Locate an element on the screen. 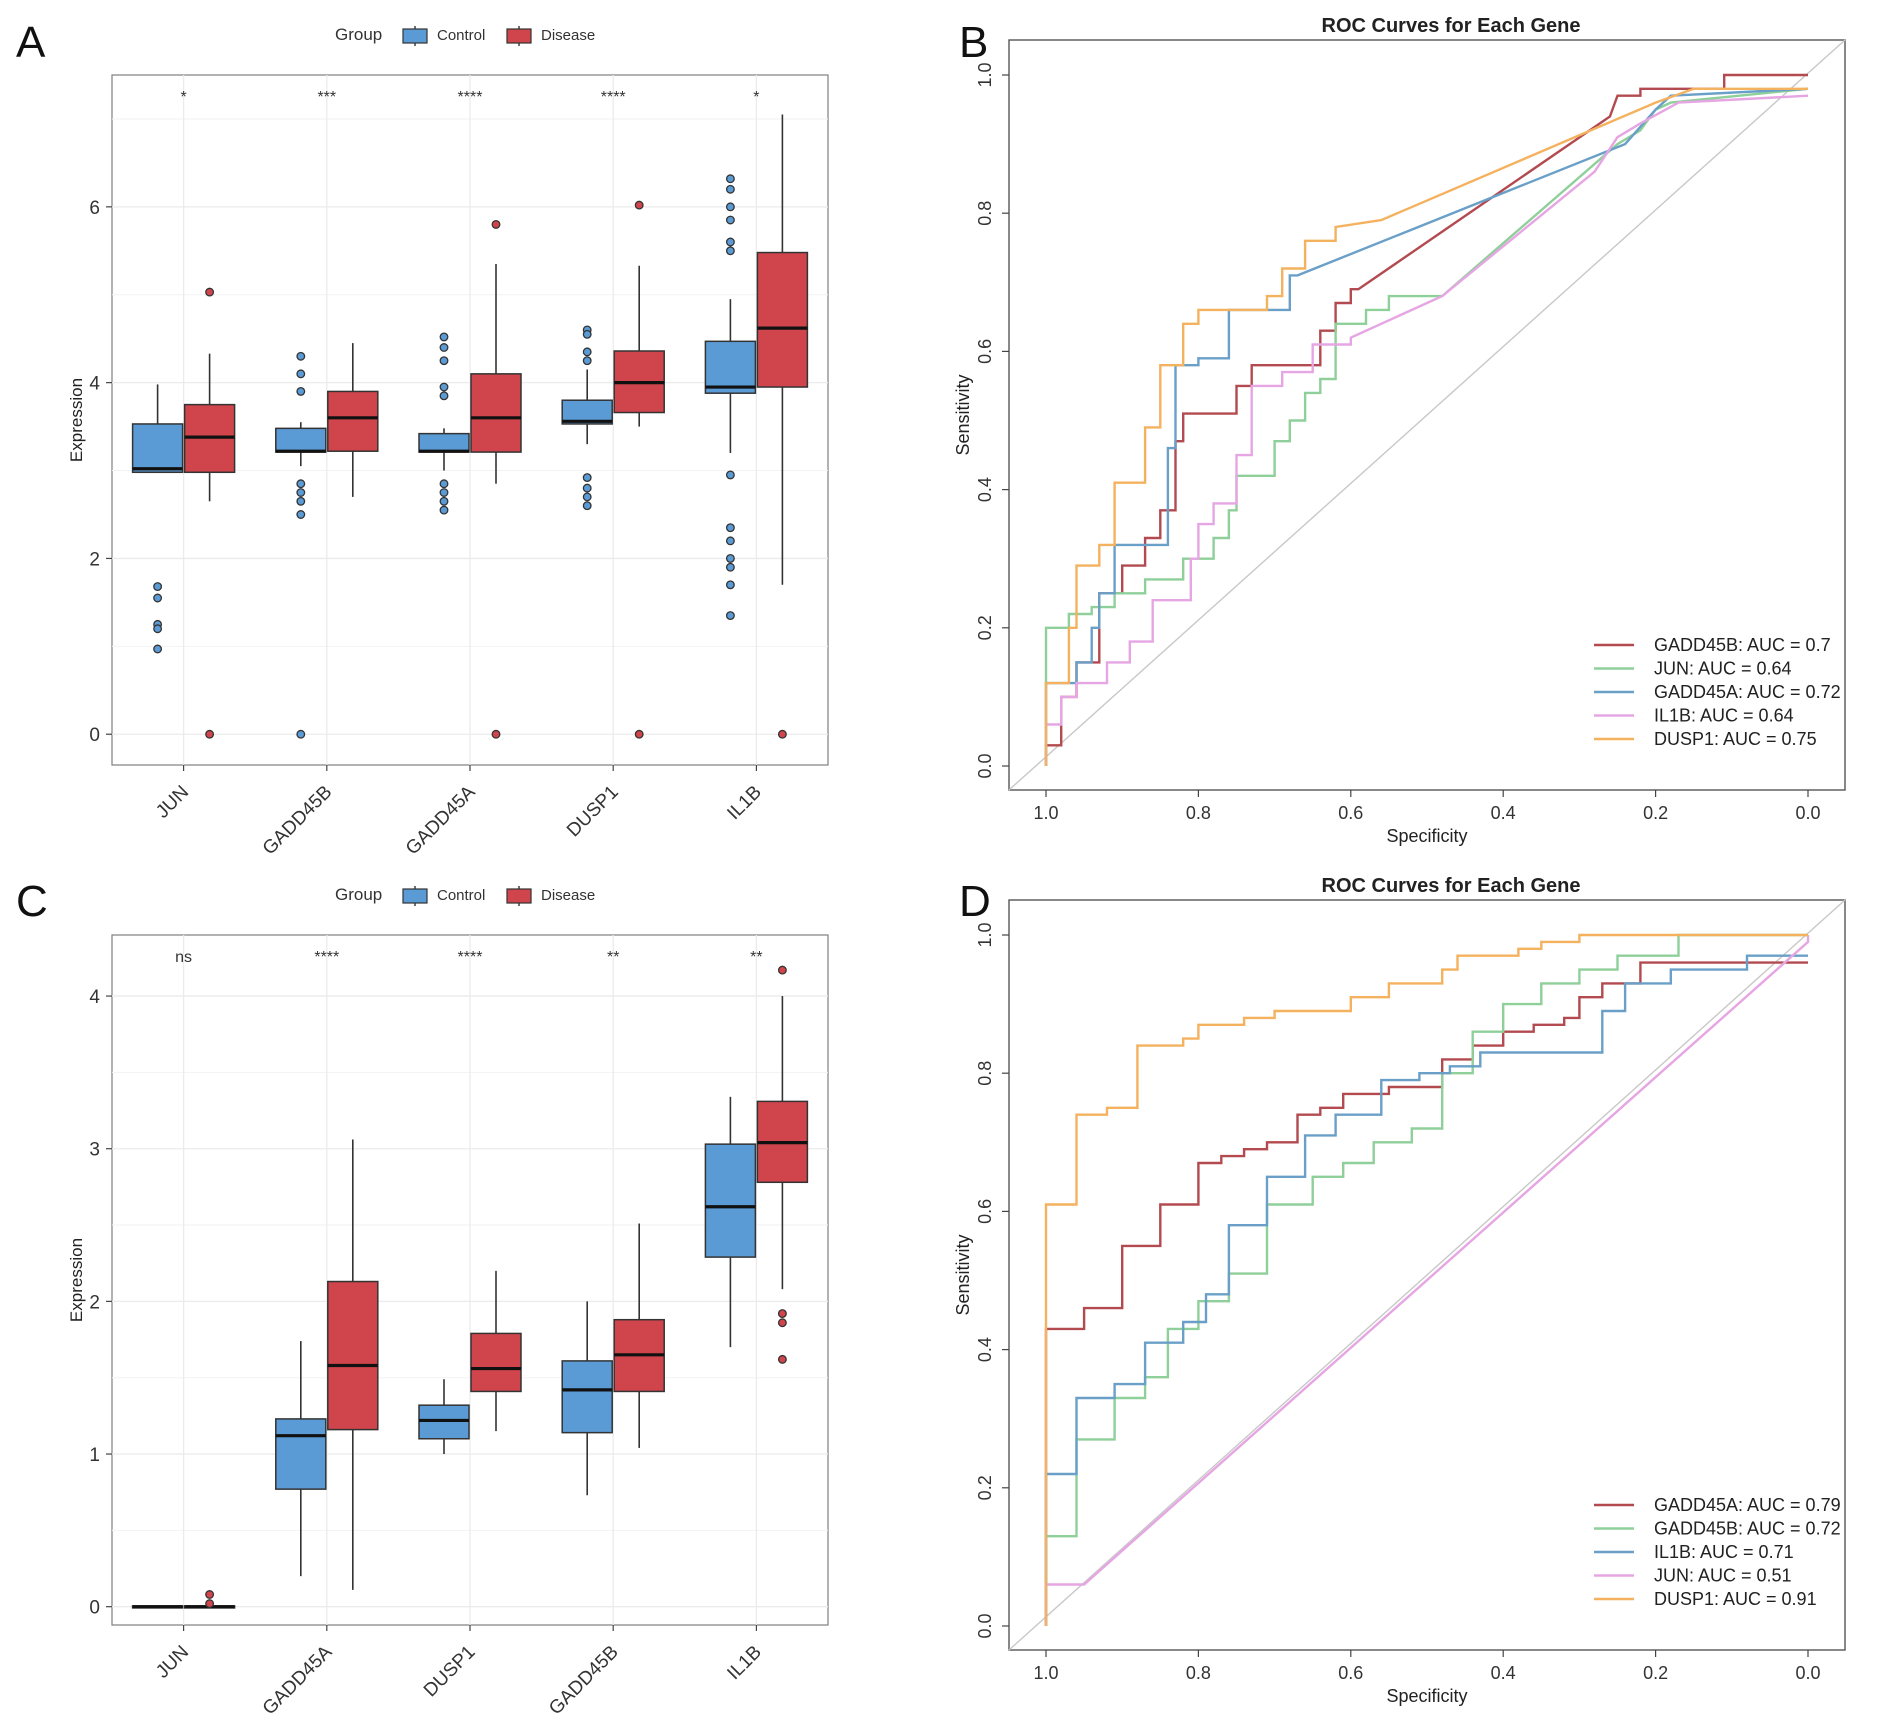 The image size is (1902, 1719). x-tick-label: 0.6 is located at coordinates (1350, 1673).